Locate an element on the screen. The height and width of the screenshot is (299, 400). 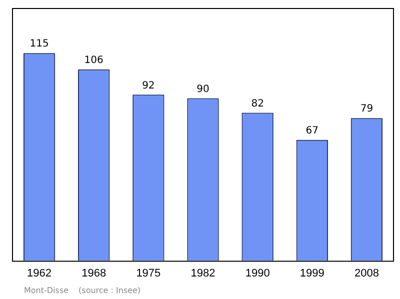
x-tick-label: 2008 is located at coordinates (366, 273).